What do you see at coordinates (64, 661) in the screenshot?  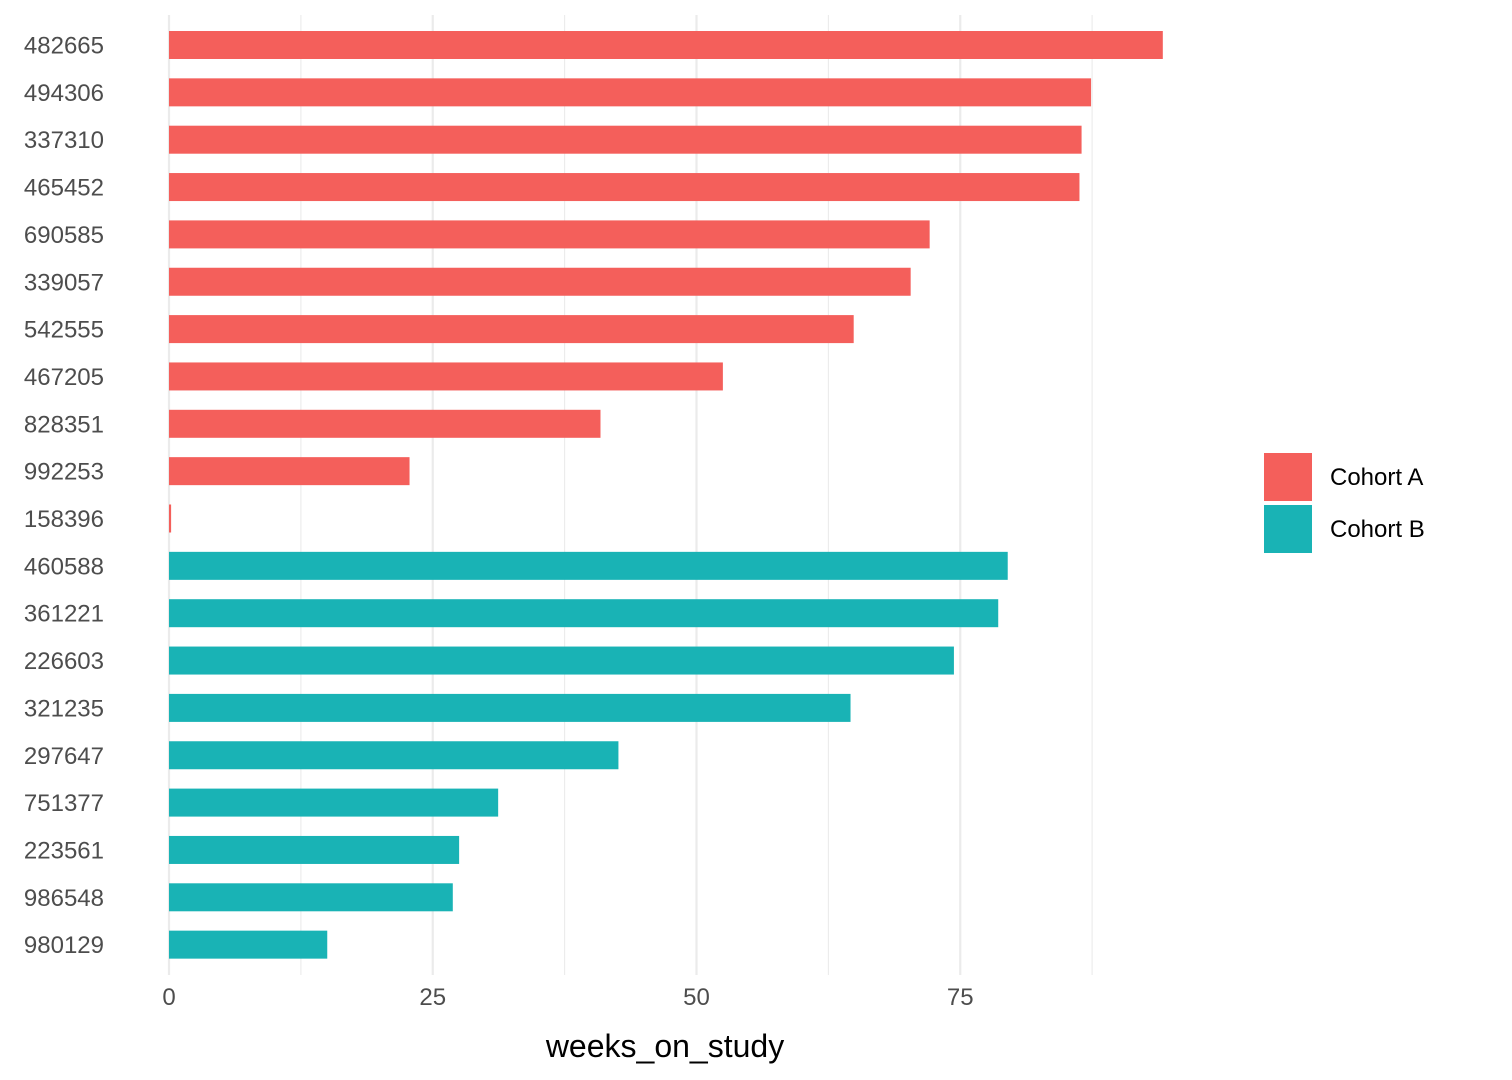 I see `y-tick-label: 226603` at bounding box center [64, 661].